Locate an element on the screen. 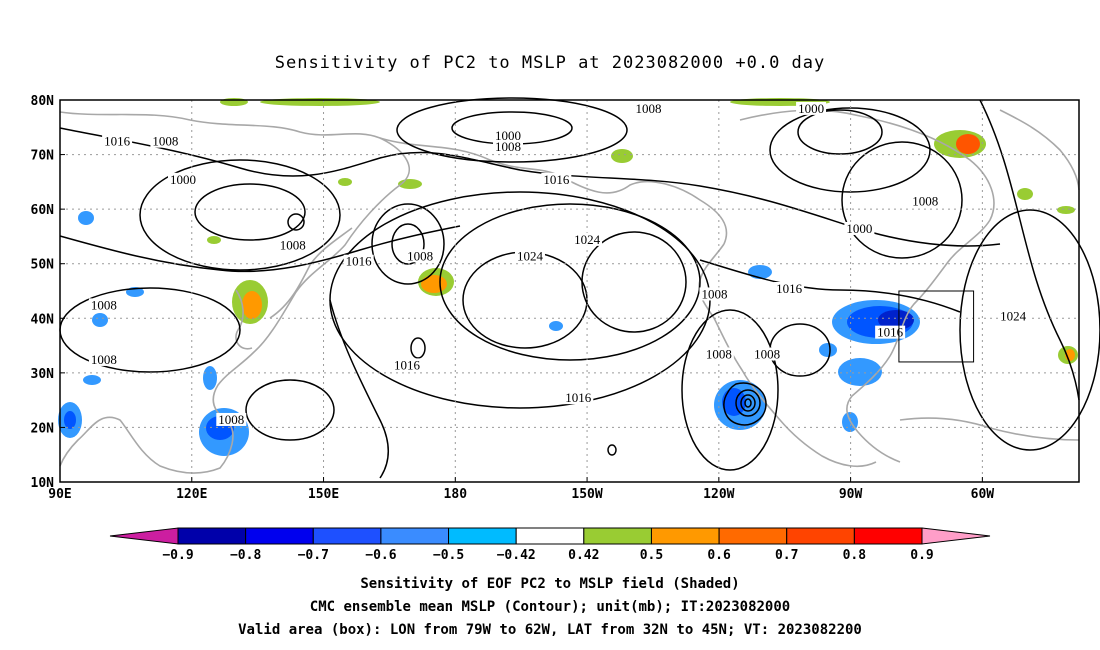 The height and width of the screenshot is (650, 1100). lat-tick-label: 60N is located at coordinates (43, 210).